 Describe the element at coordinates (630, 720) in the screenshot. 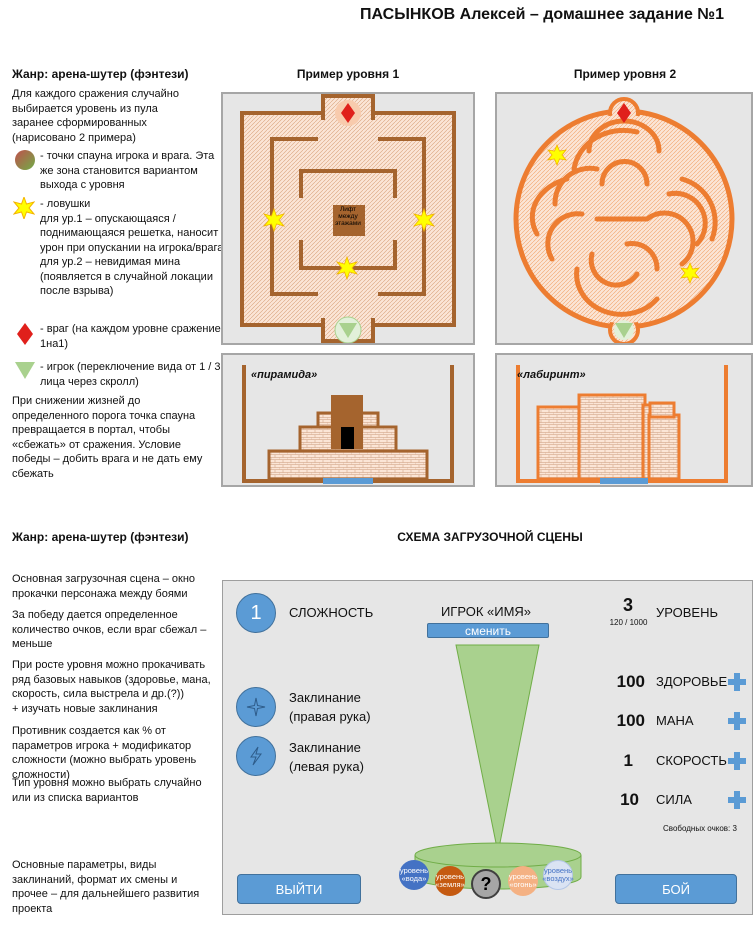

I see `stat-mana-value: 100` at that location.